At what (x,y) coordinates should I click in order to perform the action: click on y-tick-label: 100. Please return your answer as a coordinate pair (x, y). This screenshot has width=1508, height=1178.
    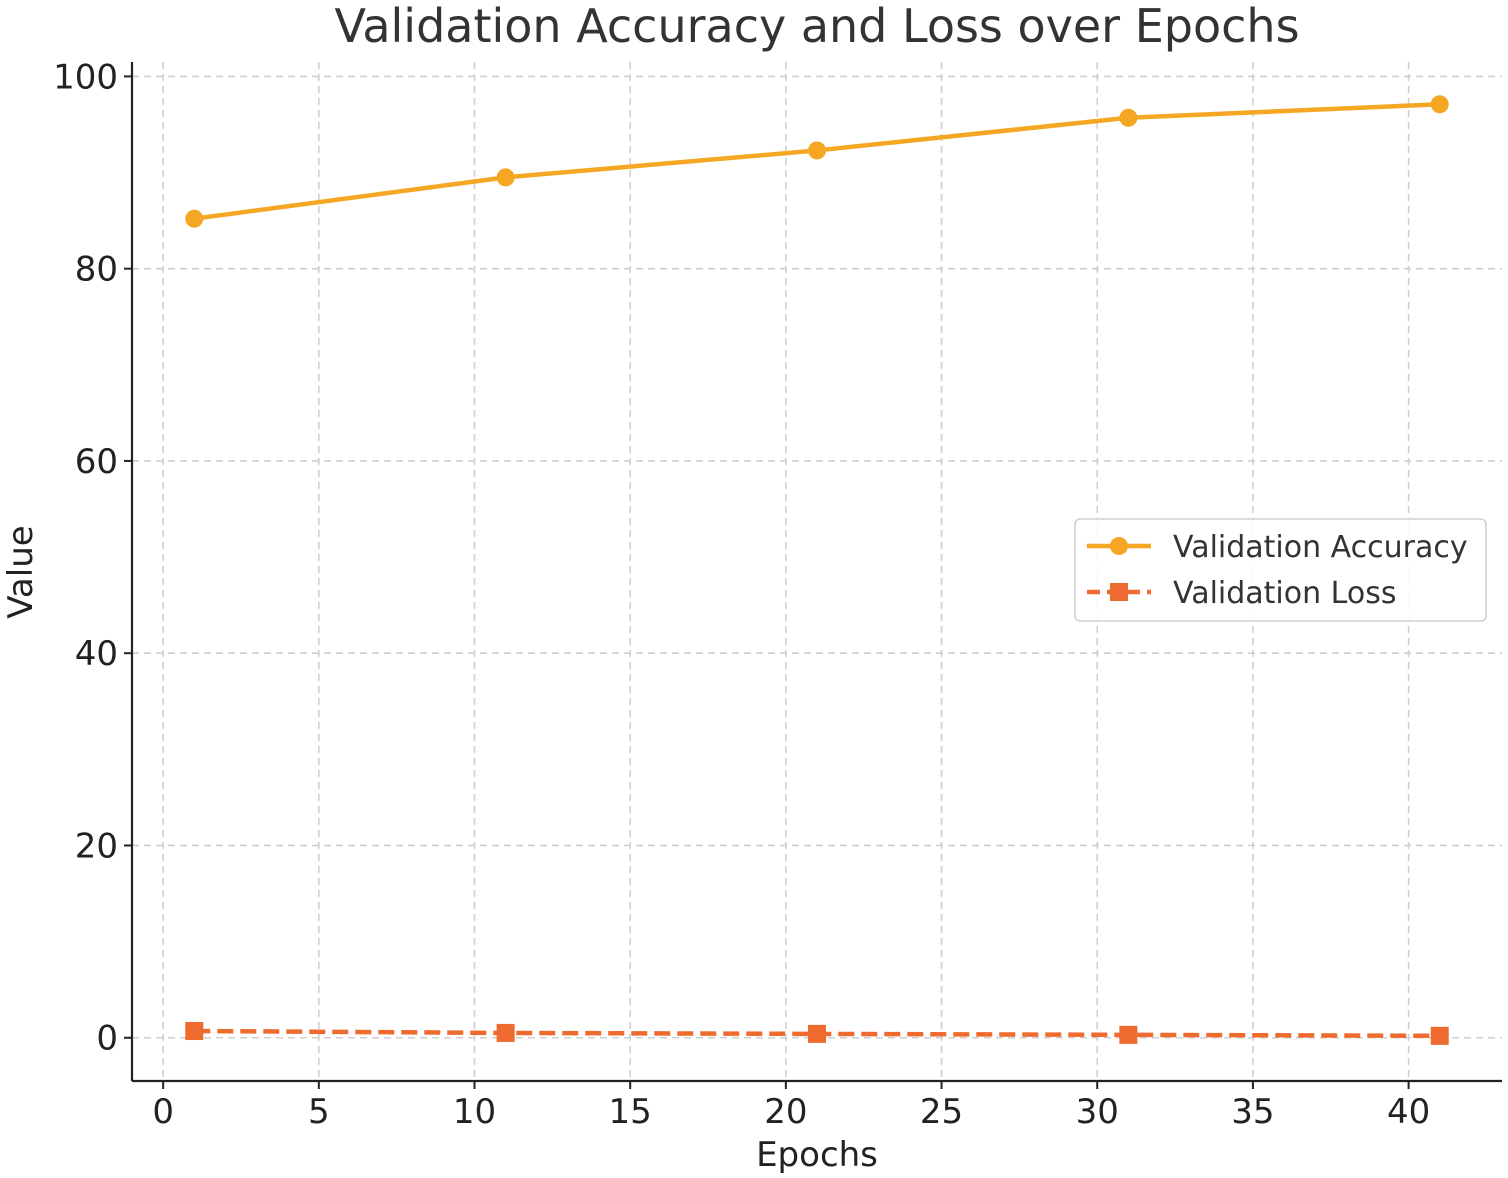
    Looking at the image, I should click on (85, 77).